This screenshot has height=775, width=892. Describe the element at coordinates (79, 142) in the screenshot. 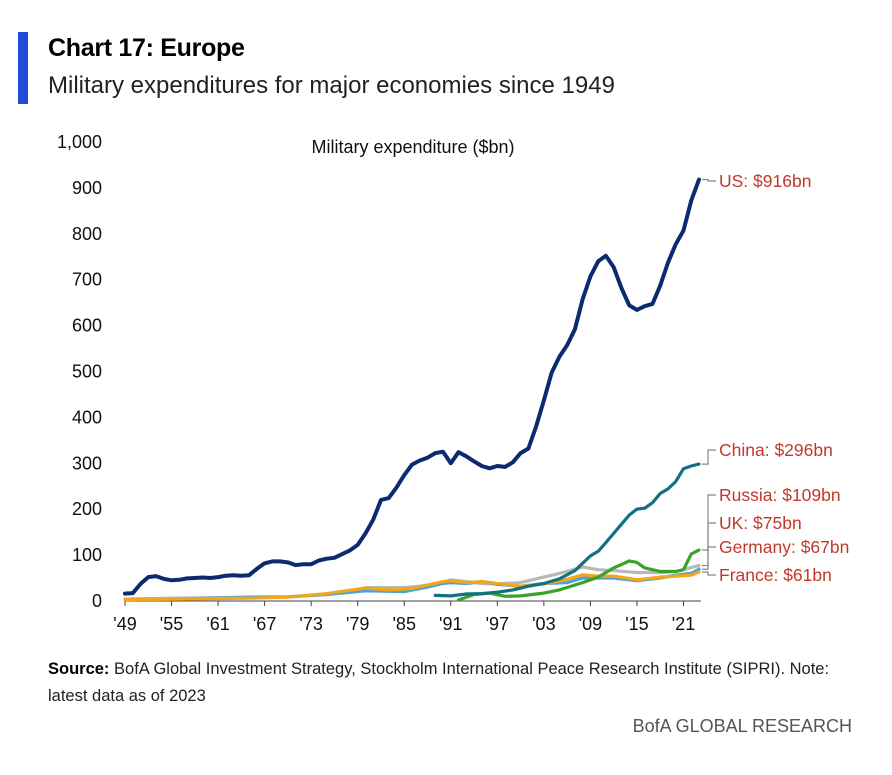

I see `y-tick-label: 1,000` at that location.